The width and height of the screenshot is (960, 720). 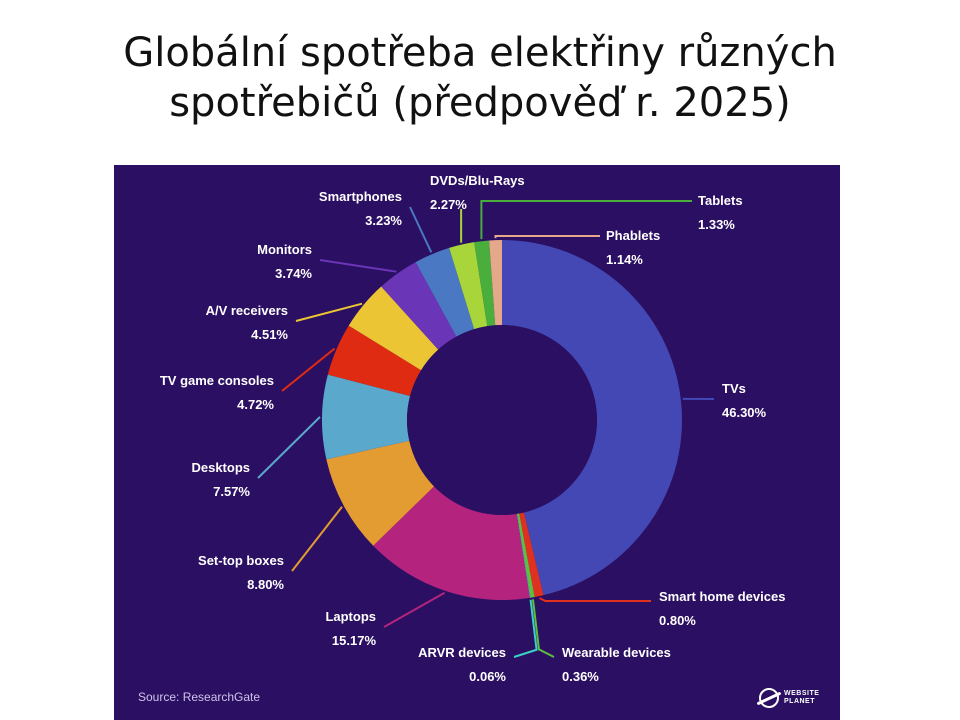 What do you see at coordinates (468, 286) in the screenshot?
I see `slice-dvds-blu-rays` at bounding box center [468, 286].